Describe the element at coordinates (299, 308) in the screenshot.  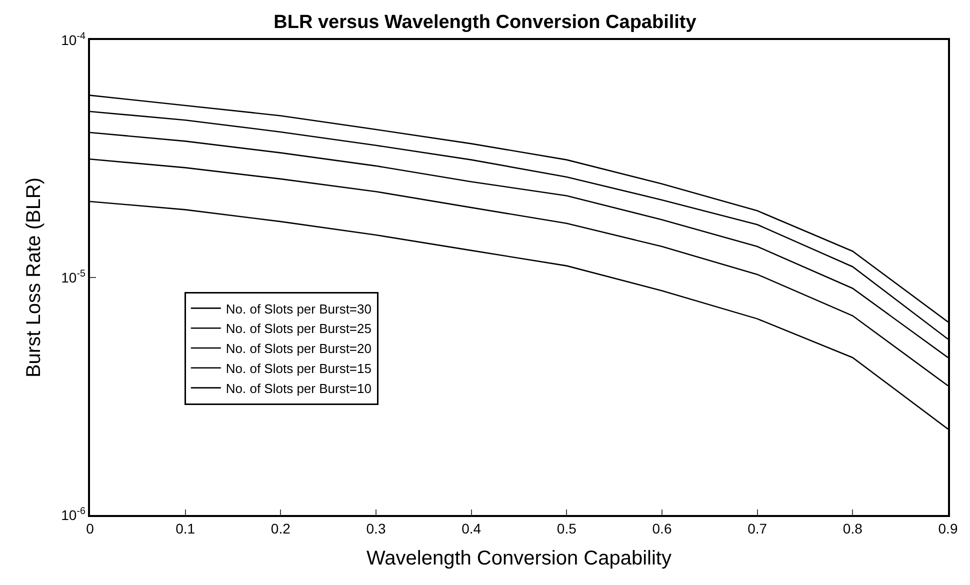
I see `legend-label: No. of Slots per Burst=30` at that location.